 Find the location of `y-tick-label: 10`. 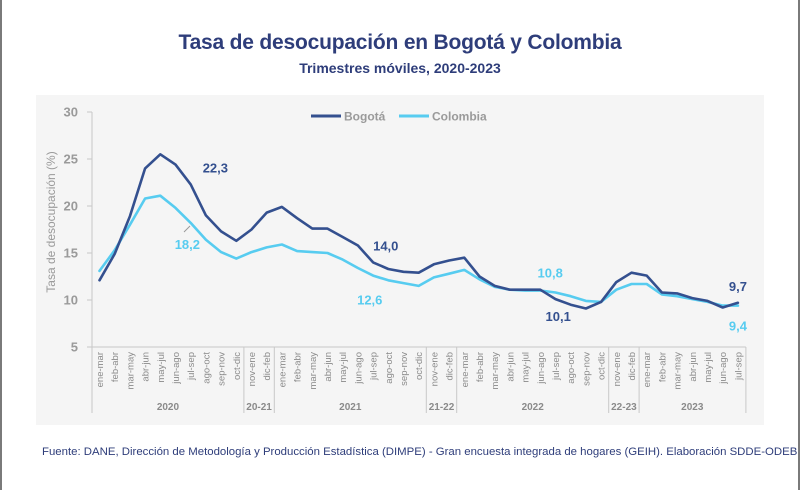

y-tick-label: 10 is located at coordinates (71, 300).